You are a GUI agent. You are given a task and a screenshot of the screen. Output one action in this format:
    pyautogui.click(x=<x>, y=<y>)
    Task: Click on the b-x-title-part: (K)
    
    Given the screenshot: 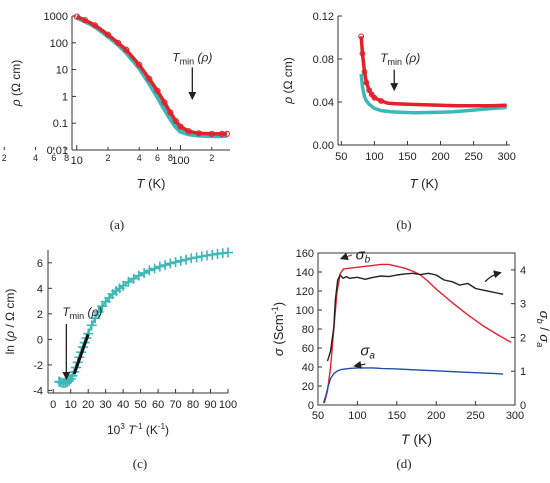 What is the action you would take?
    pyautogui.click(x=428, y=183)
    